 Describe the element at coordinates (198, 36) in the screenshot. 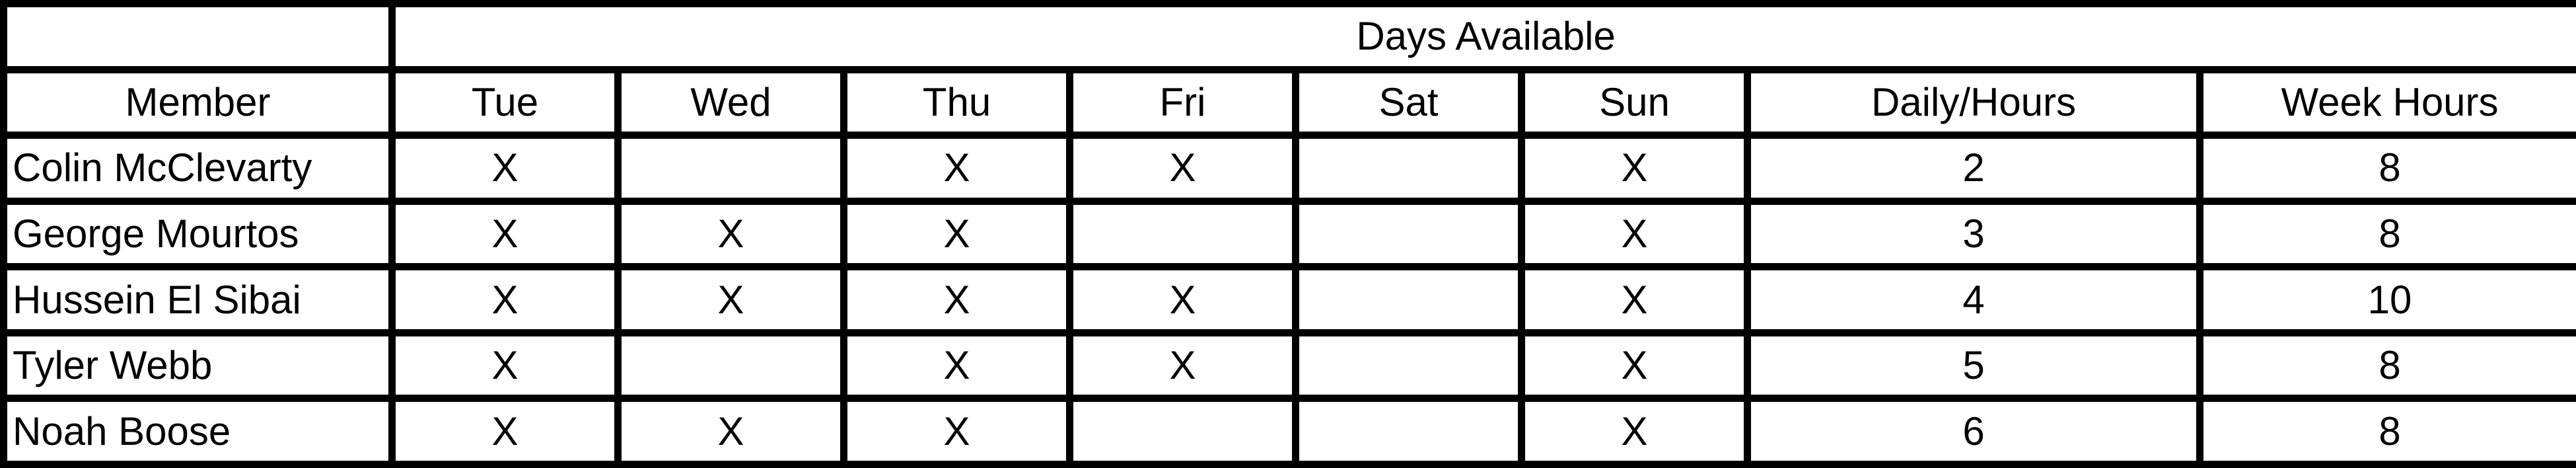

I see `empty-corner-cell` at that location.